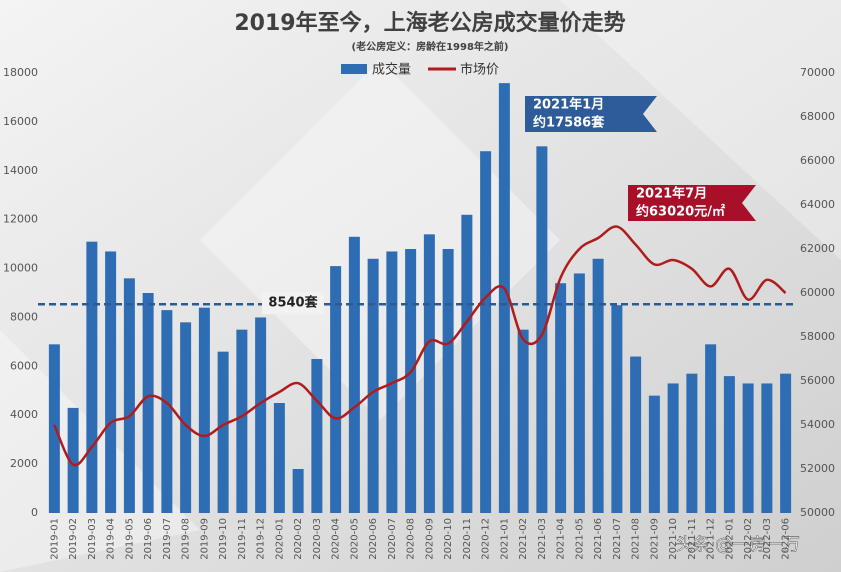 The image size is (841, 572). I want to click on y2-tick-label: 64000, so click(817, 204).